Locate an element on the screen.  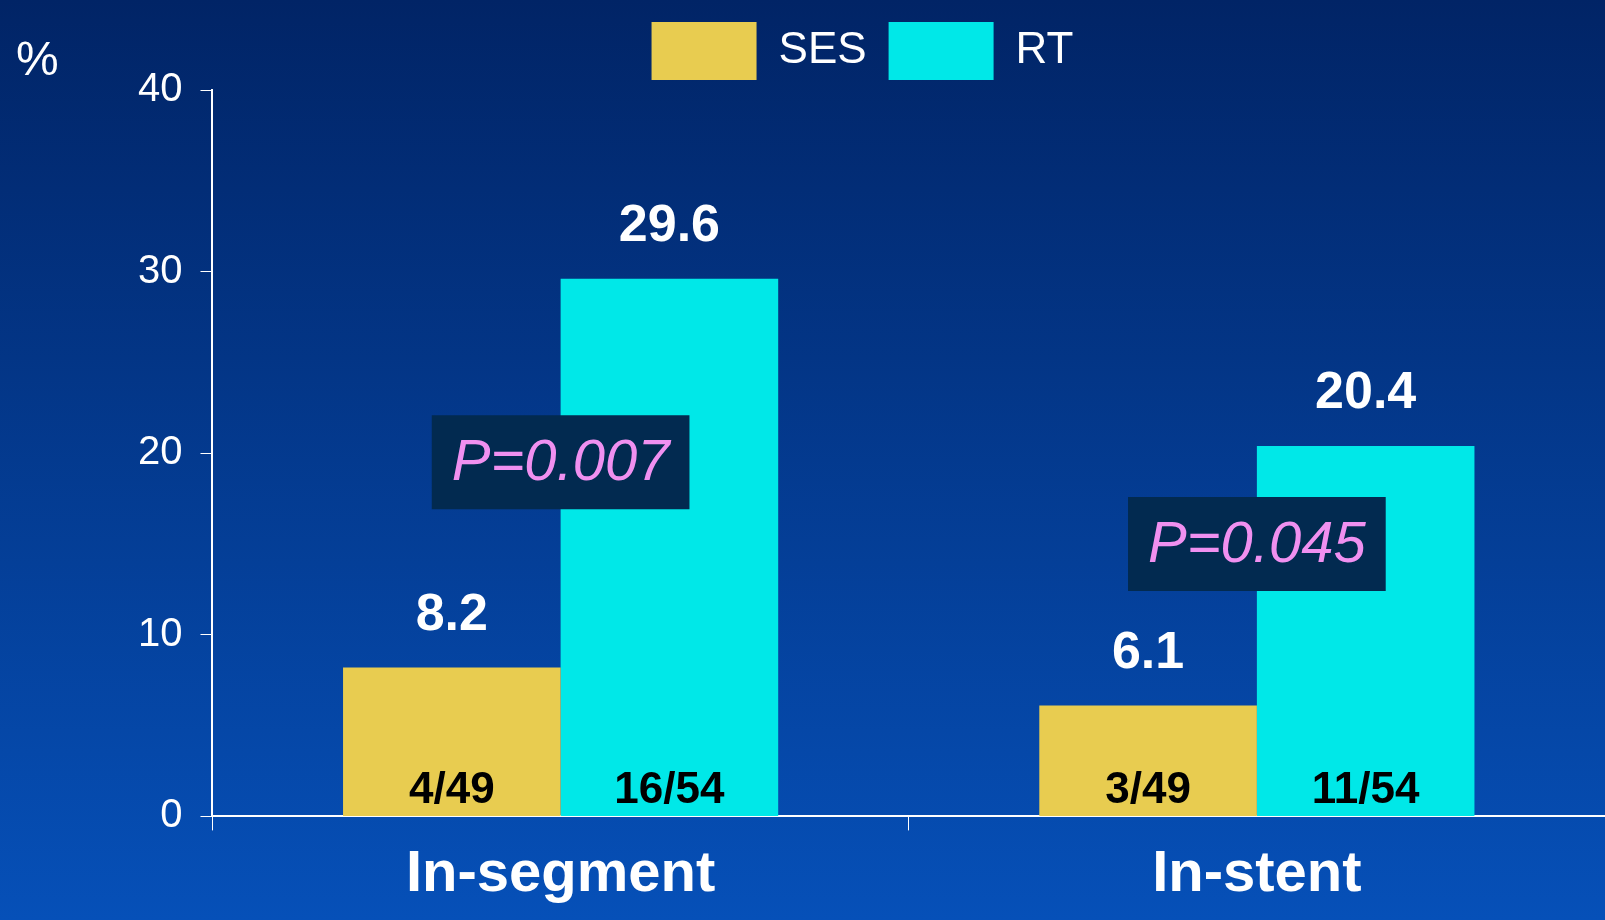
y-tick-label: 30 is located at coordinates (160, 268).